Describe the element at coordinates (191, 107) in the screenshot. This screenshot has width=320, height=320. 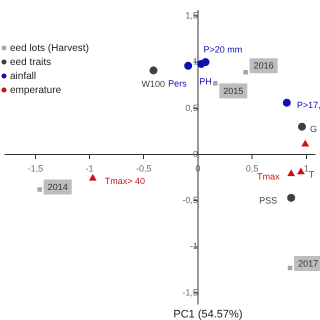
I see `y-tick-label: 0,5` at that location.